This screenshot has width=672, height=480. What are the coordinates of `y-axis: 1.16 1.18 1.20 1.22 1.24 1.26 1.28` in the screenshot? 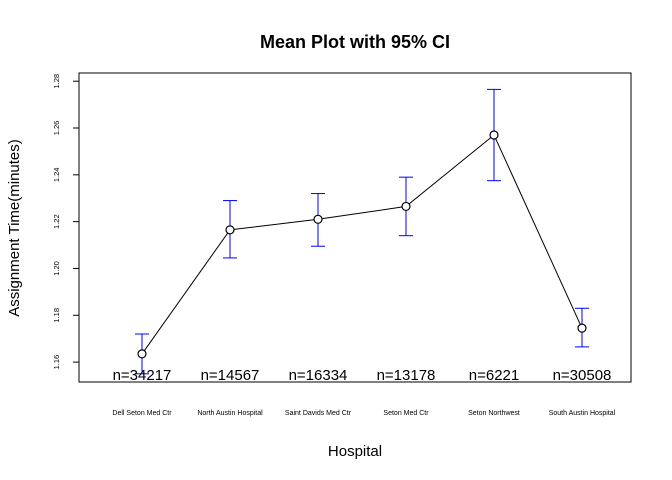 It's located at (66, 222).